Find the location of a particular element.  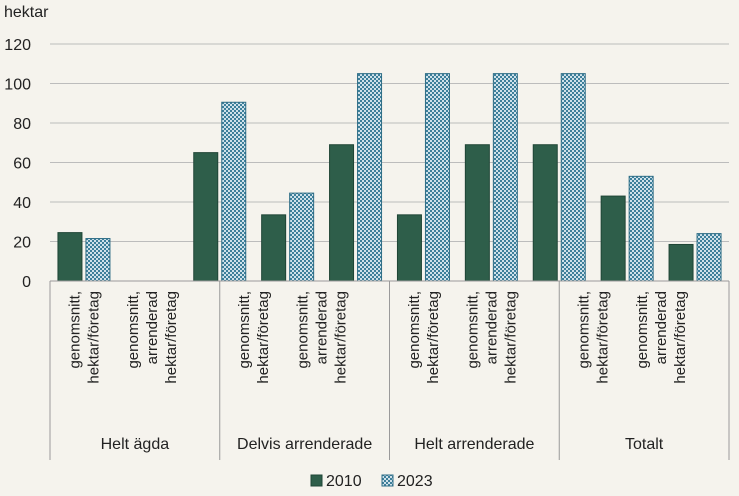

legend-label-2010: 2010 is located at coordinates (344, 481).